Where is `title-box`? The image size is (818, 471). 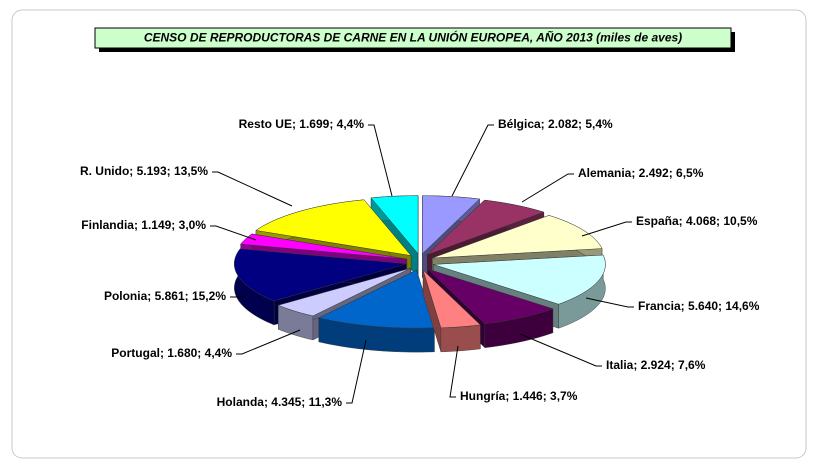
title-box is located at coordinates (413, 38).